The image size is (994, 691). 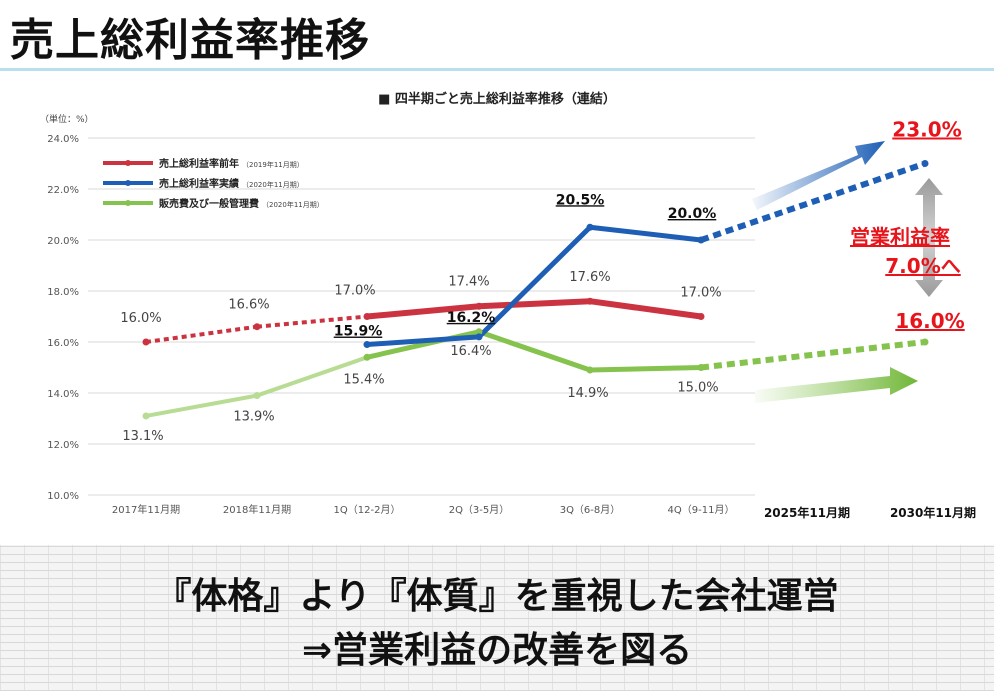 I want to click on legend-label: 売上総利益率実績, so click(x=199, y=183).